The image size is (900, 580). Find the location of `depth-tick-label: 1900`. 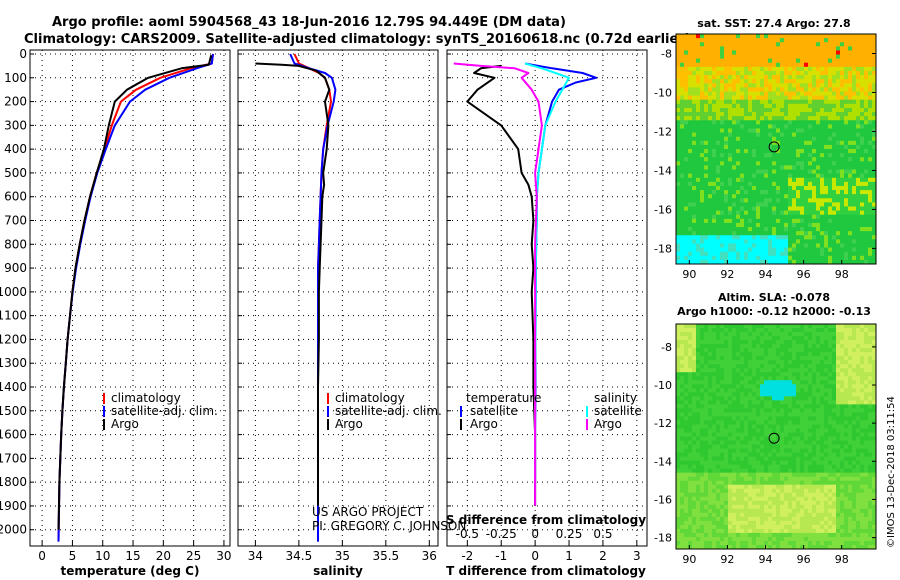

depth-tick-label: 1900 is located at coordinates (13, 506).